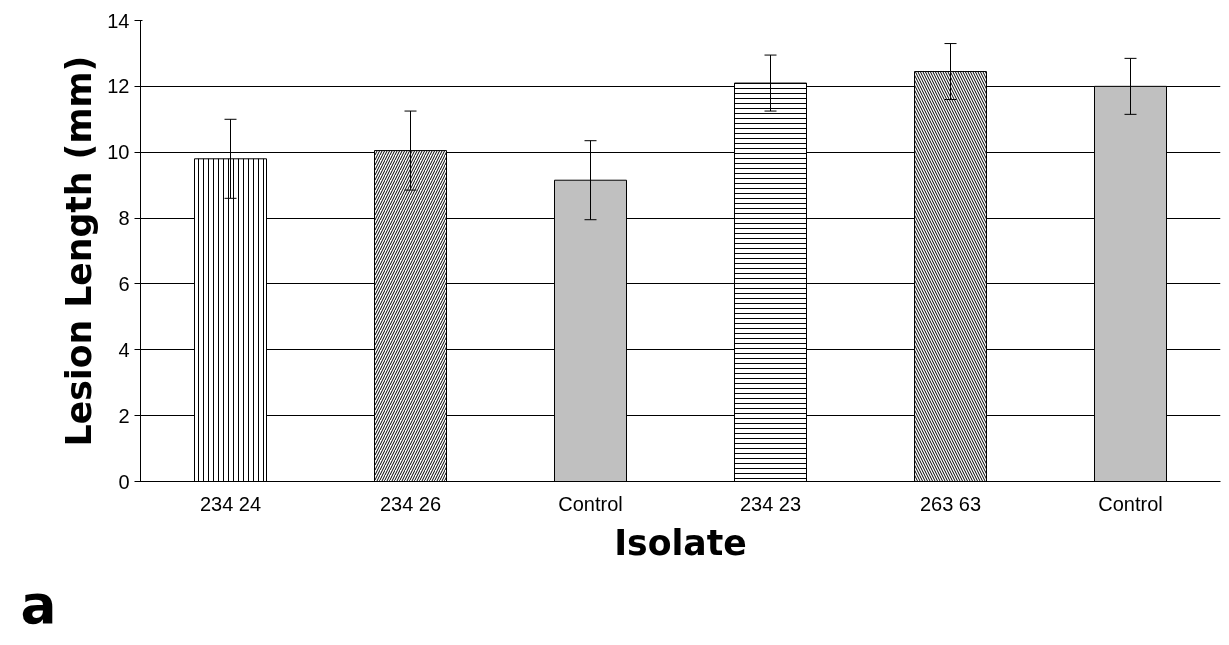 This screenshot has height=645, width=1229. What do you see at coordinates (118, 20) in the screenshot?
I see `y-tick-label: 14` at bounding box center [118, 20].